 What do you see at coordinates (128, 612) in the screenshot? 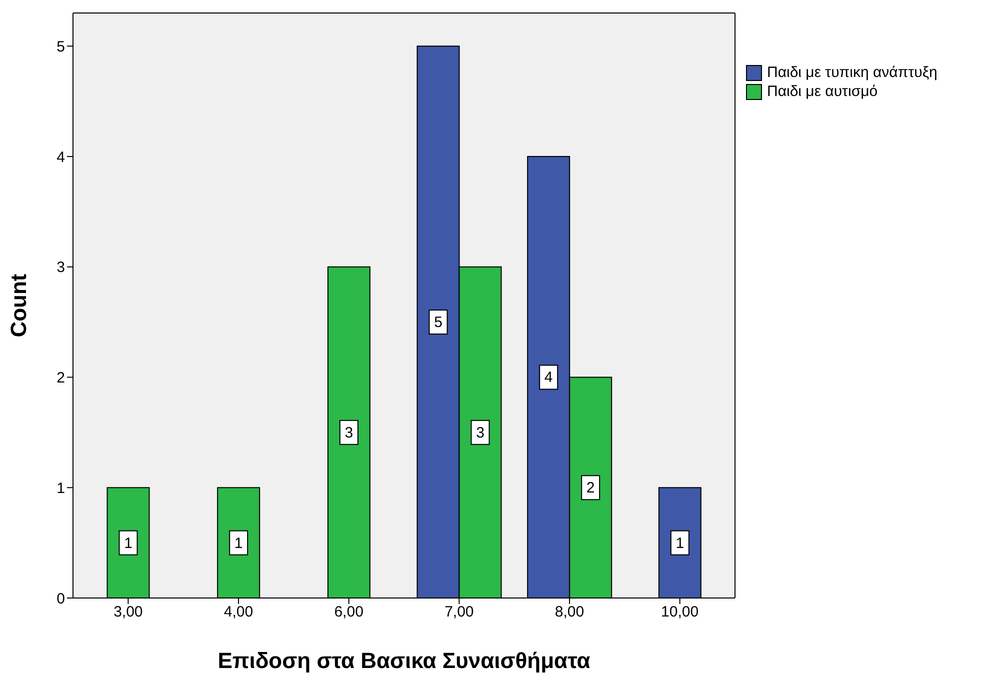
I see `x-tick-label: 3,00` at bounding box center [128, 612].